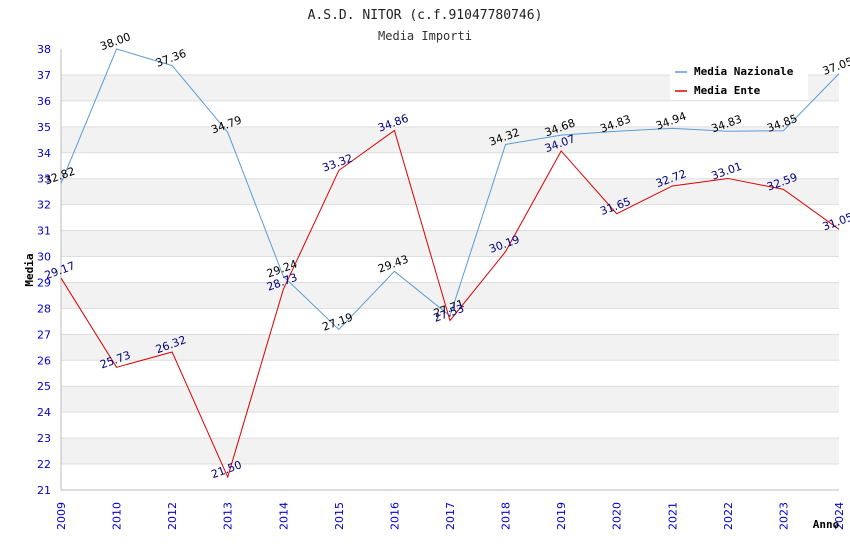 This screenshot has width=850, height=550. I want to click on x-tick-label: 2018, so click(506, 516).